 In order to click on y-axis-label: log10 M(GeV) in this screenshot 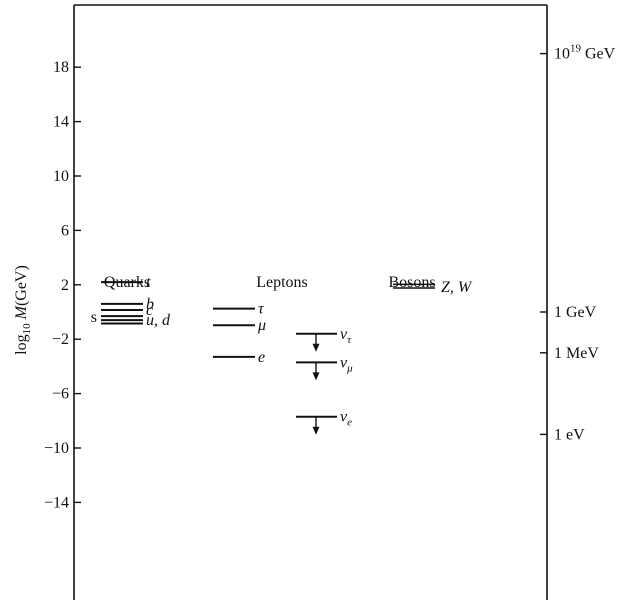, I will do `click(23, 310)`.